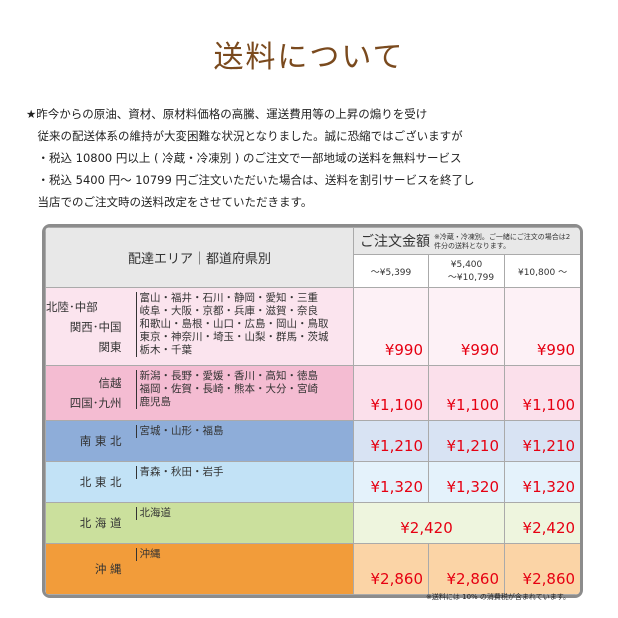 This screenshot has height=618, width=618. What do you see at coordinates (110, 346) in the screenshot?
I see `area-label: 関東` at bounding box center [110, 346].